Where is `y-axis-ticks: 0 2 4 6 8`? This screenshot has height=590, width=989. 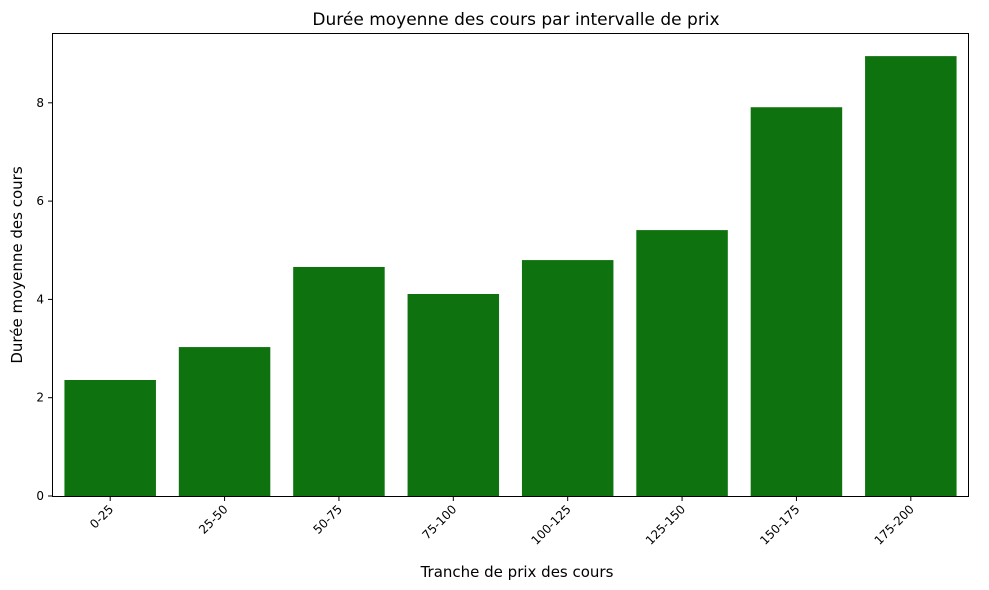
y-axis-ticks: 0 2 4 6 8 is located at coordinates (44, 299).